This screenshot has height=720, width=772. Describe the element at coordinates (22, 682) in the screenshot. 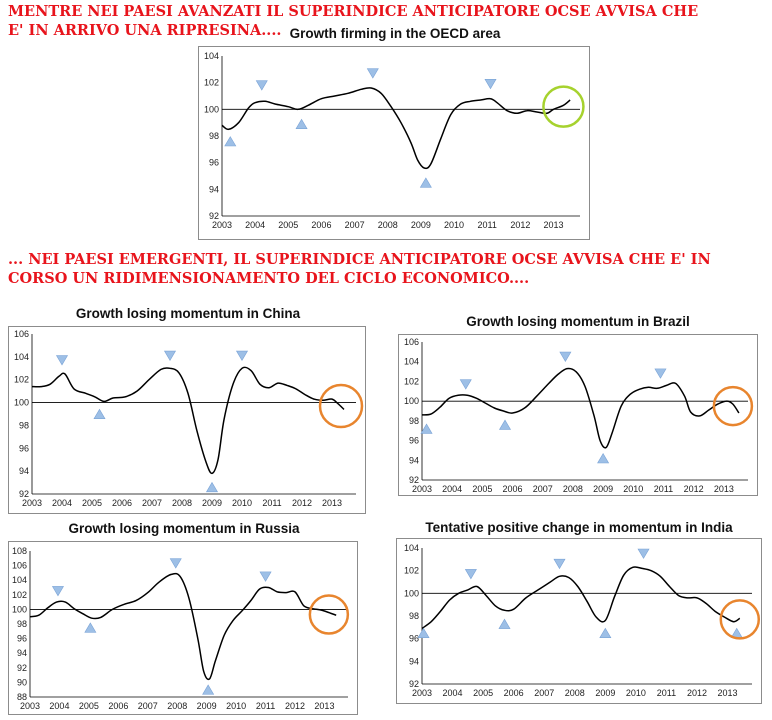

I see `y-tick-label: 90` at that location.